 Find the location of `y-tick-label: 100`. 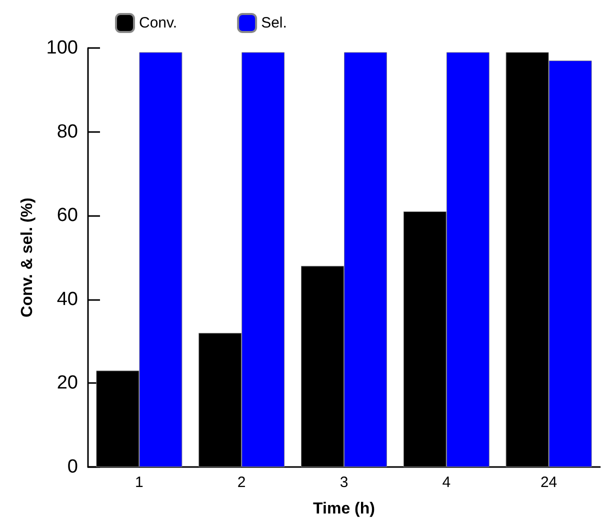

y-tick-label: 100 is located at coordinates (62, 48).